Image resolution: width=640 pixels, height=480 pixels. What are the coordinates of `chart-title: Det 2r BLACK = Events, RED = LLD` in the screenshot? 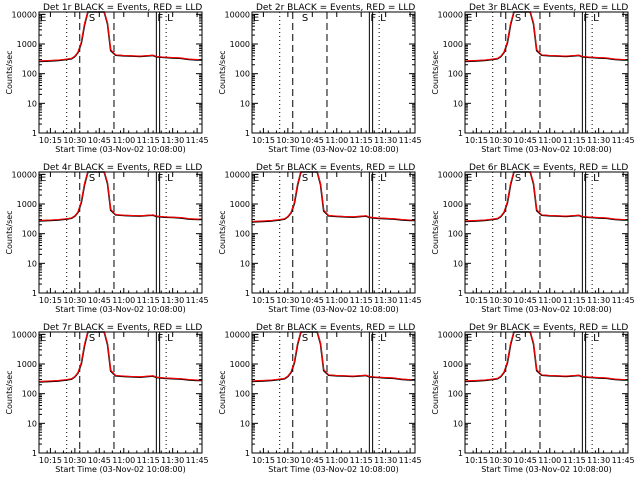 It's located at (335, 8).